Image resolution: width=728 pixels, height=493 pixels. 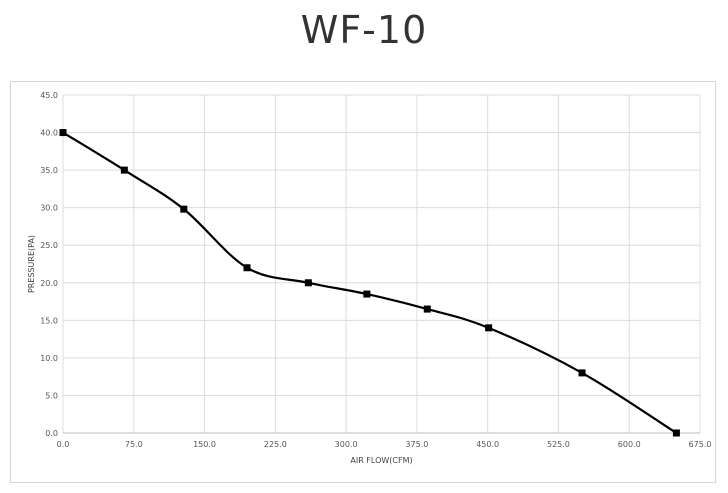 What do you see at coordinates (364, 30) in the screenshot?
I see `chart-title: WF-10` at bounding box center [364, 30].